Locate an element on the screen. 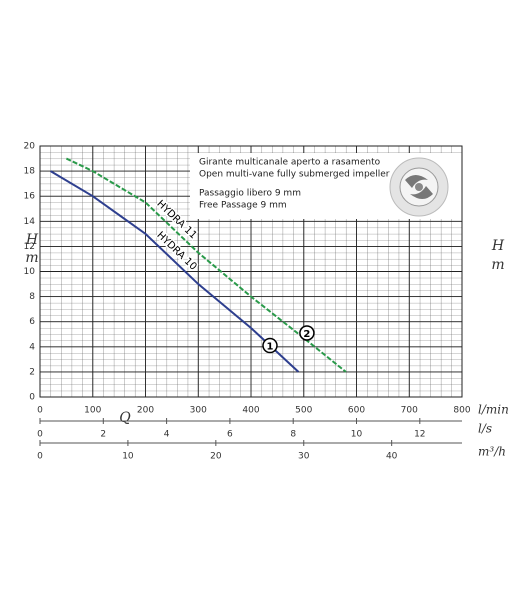 The width and height of the screenshot is (510, 600). y-tick-label: 12 is located at coordinates (29, 247).